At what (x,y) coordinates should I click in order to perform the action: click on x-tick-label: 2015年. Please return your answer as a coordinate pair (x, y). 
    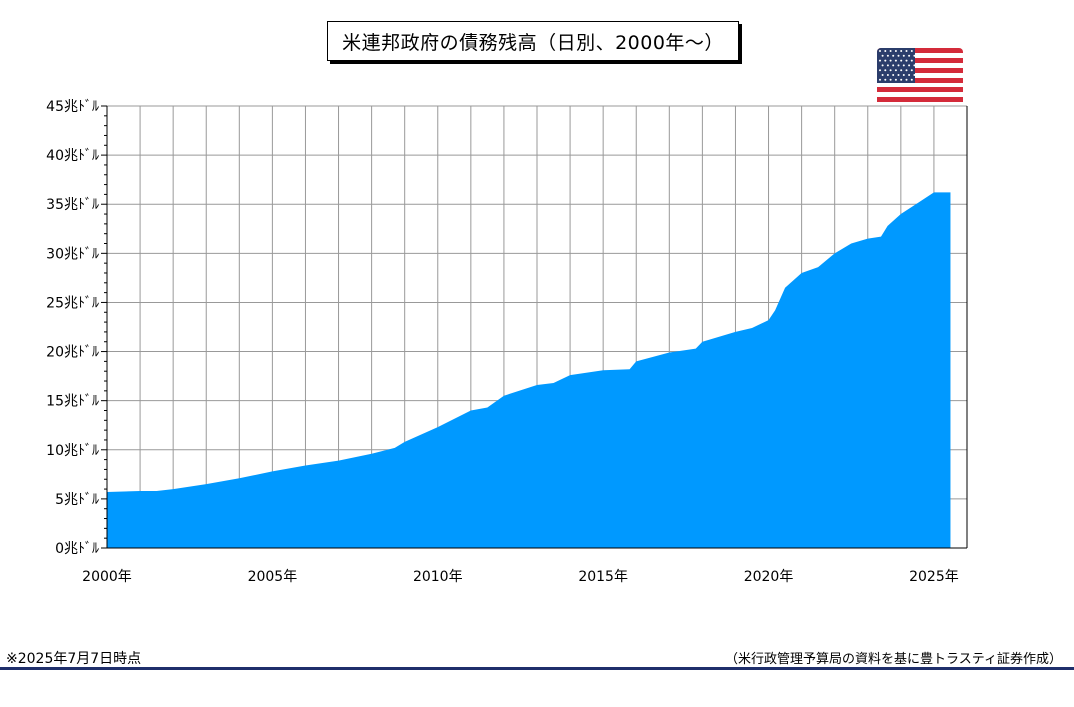
    Looking at the image, I should click on (603, 577).